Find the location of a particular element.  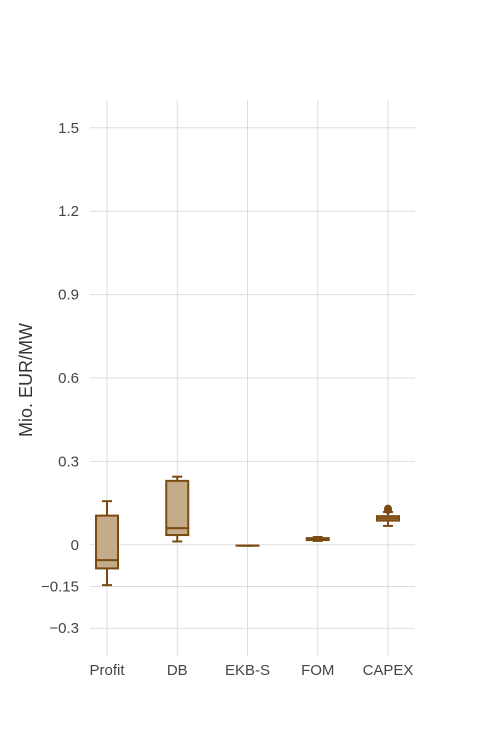

y-tick-label: 0.3 is located at coordinates (68, 461).